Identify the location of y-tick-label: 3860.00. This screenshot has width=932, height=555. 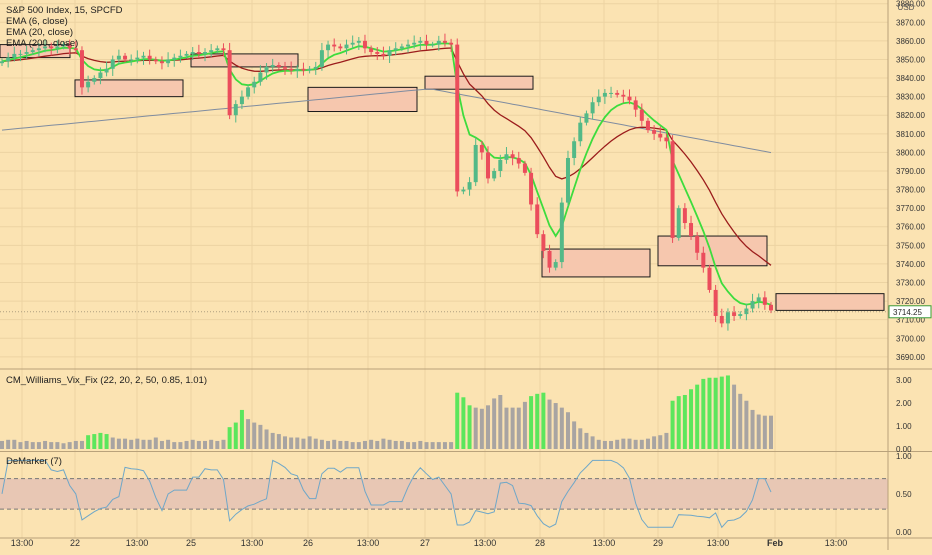
(910, 41).